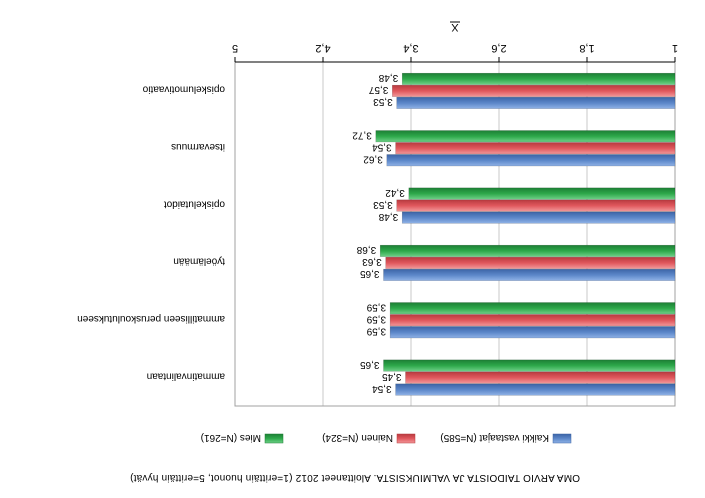 The image size is (705, 498). Describe the element at coordinates (586, 48) in the screenshot. I see `x-tick-label: 1,8` at that location.